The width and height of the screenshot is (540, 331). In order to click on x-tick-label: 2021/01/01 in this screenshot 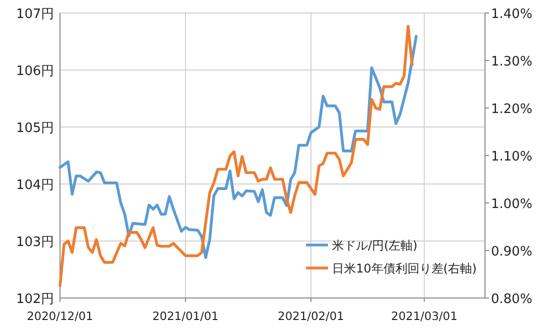, I will do `click(185, 316)`.